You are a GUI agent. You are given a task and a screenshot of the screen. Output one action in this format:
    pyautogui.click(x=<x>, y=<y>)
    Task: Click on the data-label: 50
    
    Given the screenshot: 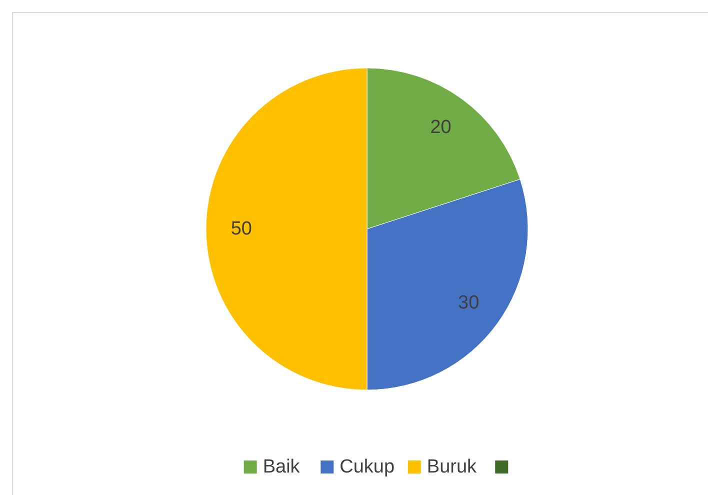 What is the action you would take?
    pyautogui.click(x=241, y=229)
    